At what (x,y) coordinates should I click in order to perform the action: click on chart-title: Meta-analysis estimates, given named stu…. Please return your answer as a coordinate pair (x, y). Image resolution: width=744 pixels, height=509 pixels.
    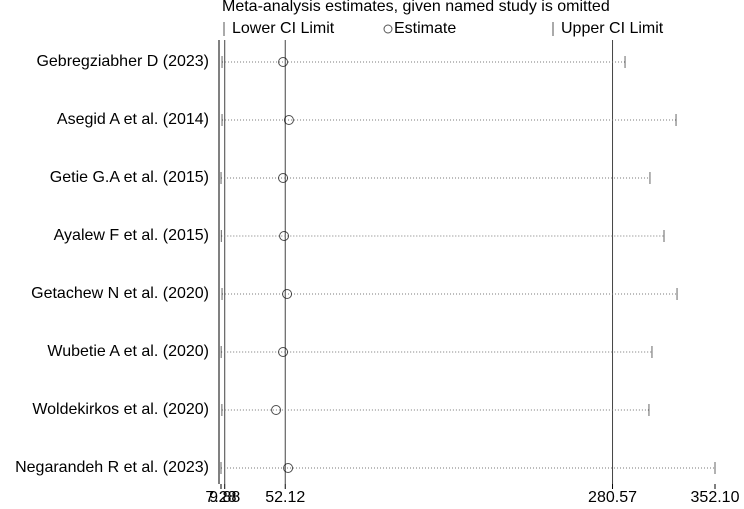
    Looking at the image, I should click on (416, 7).